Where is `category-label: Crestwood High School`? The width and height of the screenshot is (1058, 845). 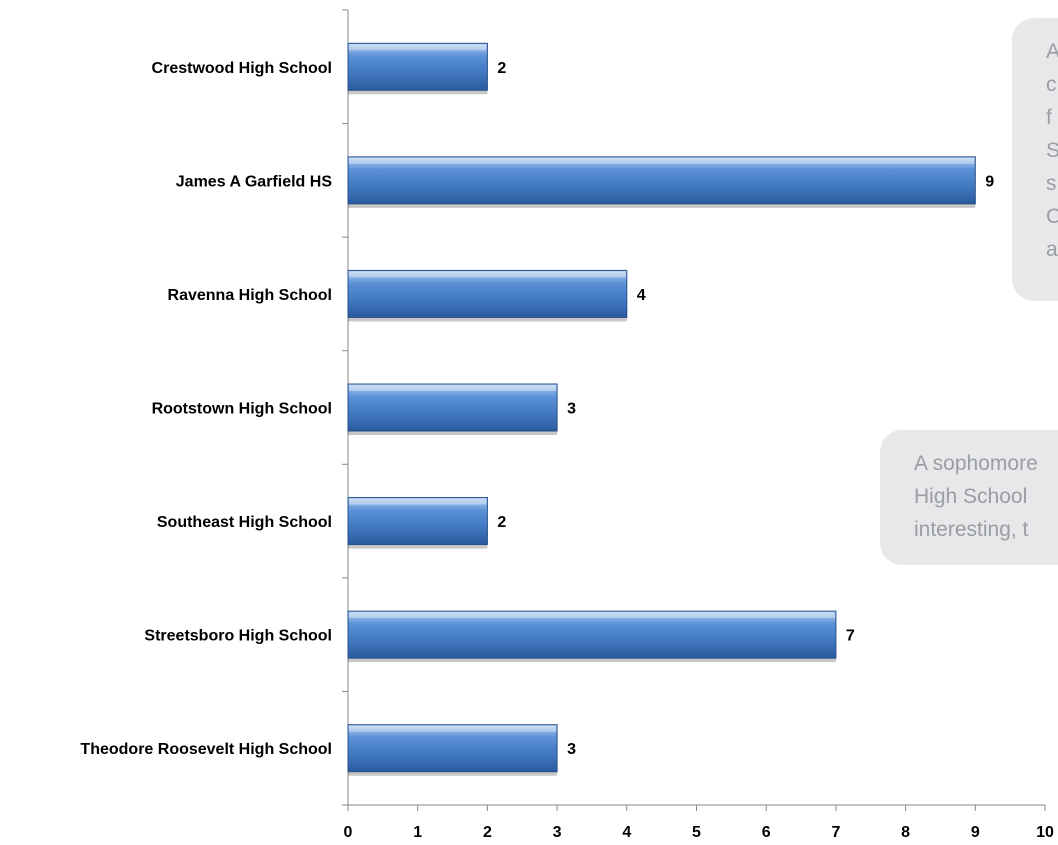
category-label: Crestwood High School is located at coordinates (242, 68).